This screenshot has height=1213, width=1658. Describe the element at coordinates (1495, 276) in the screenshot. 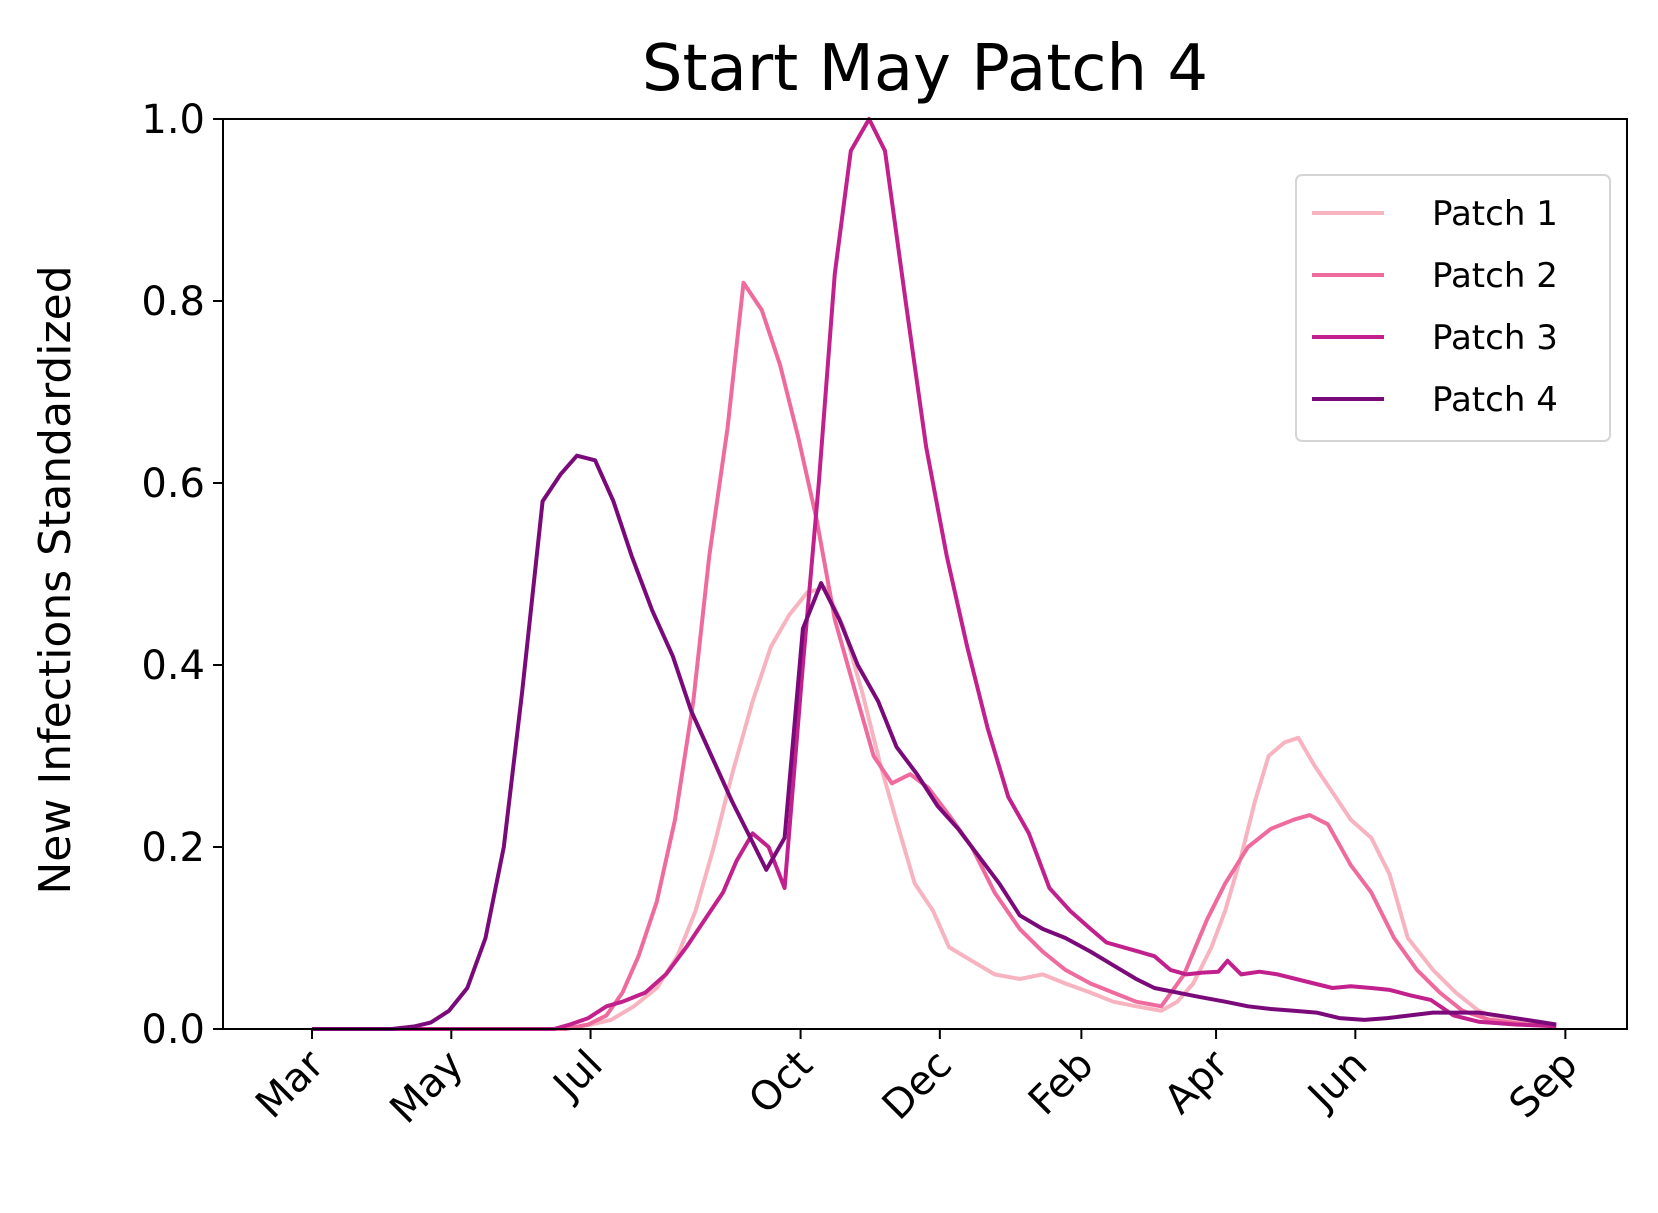

I see `legend-label: Patch 2` at that location.